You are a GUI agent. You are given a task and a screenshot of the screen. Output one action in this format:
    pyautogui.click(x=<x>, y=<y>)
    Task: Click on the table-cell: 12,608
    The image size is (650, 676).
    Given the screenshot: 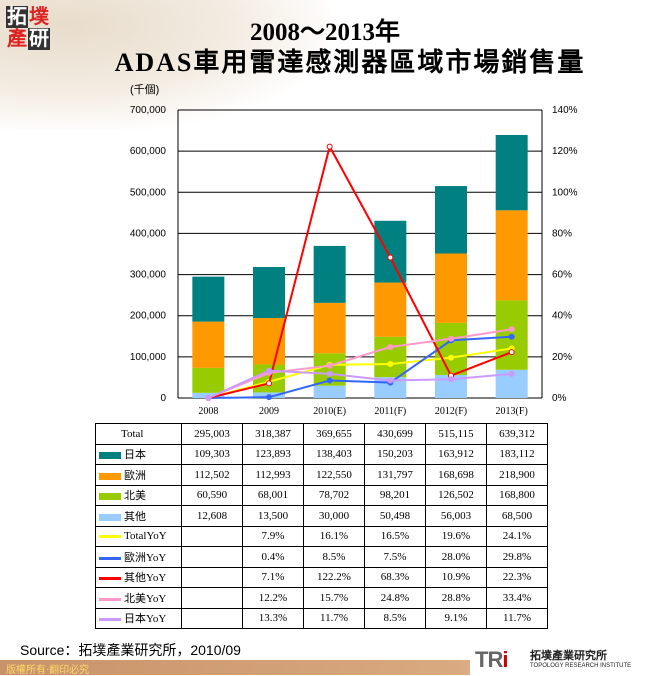 What is the action you would take?
    pyautogui.click(x=212, y=516)
    